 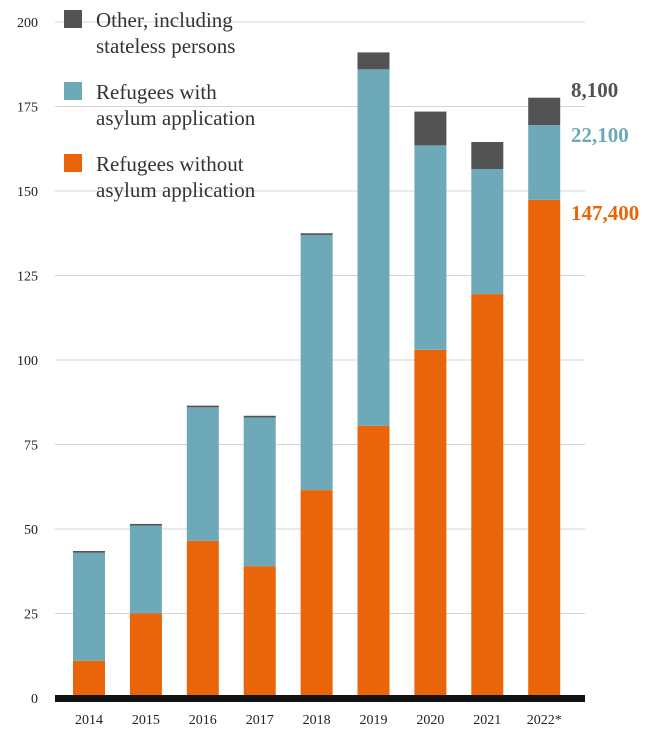 I want to click on y-tick-label: 125, so click(x=27, y=277).